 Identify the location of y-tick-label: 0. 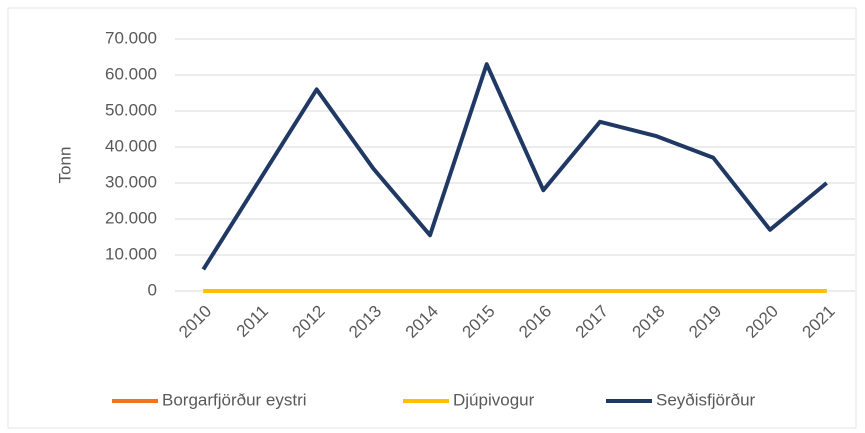
(152, 289).